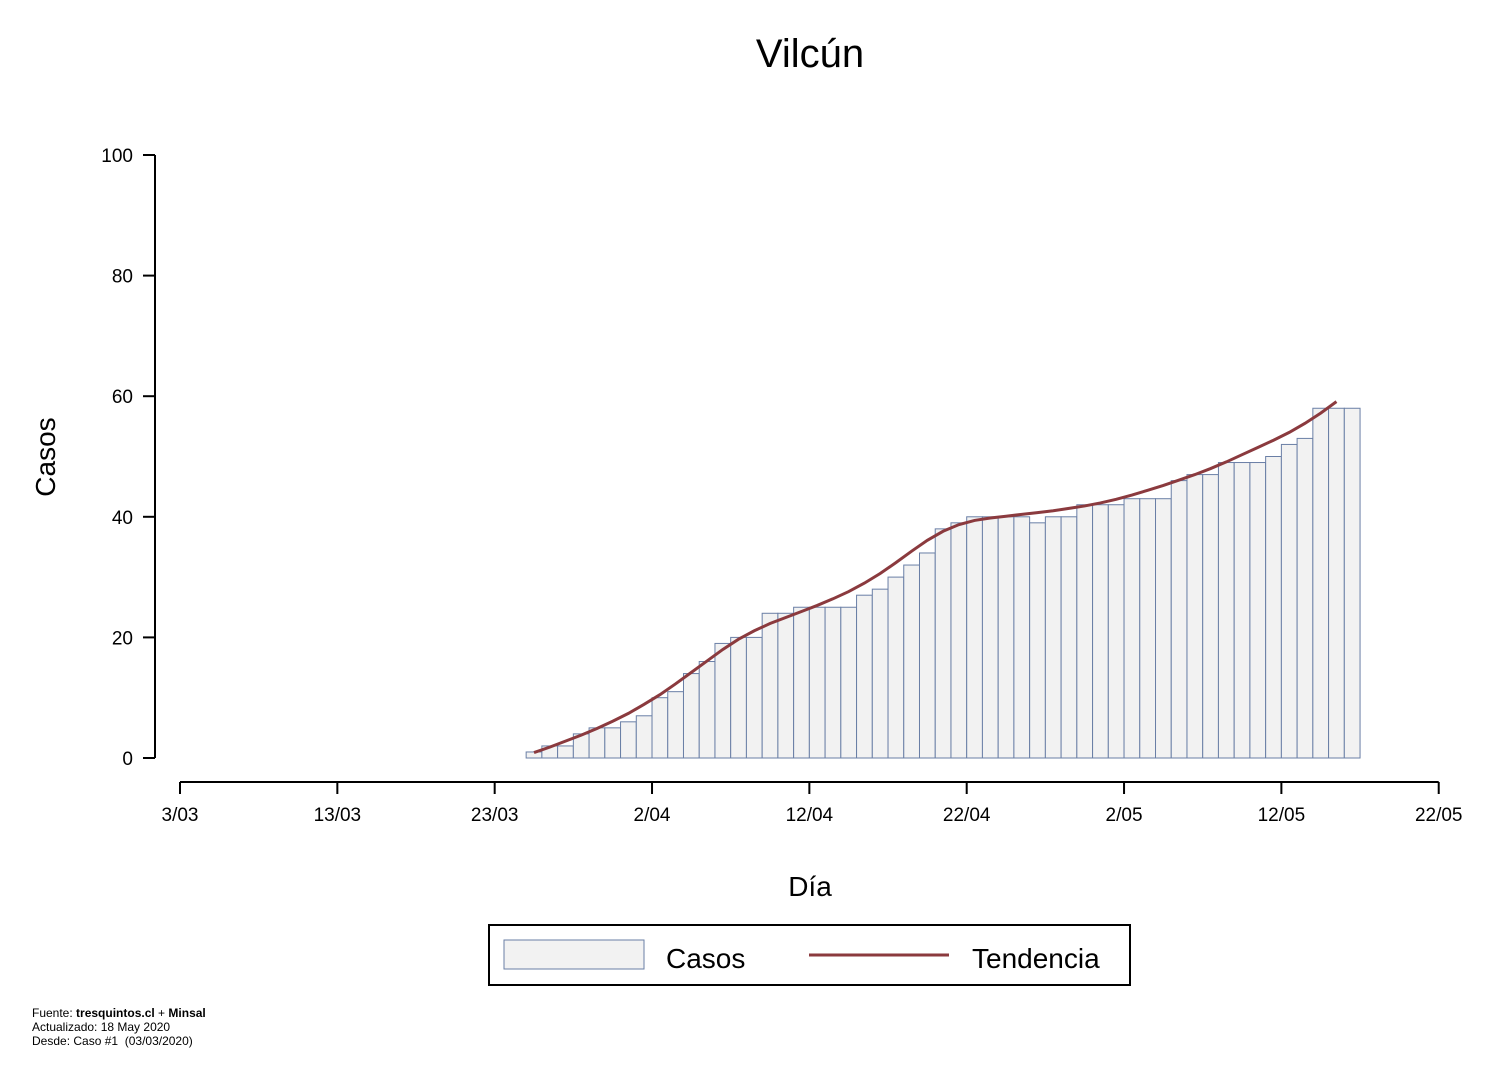  I want to click on y-tick-label: 0, so click(127, 759).